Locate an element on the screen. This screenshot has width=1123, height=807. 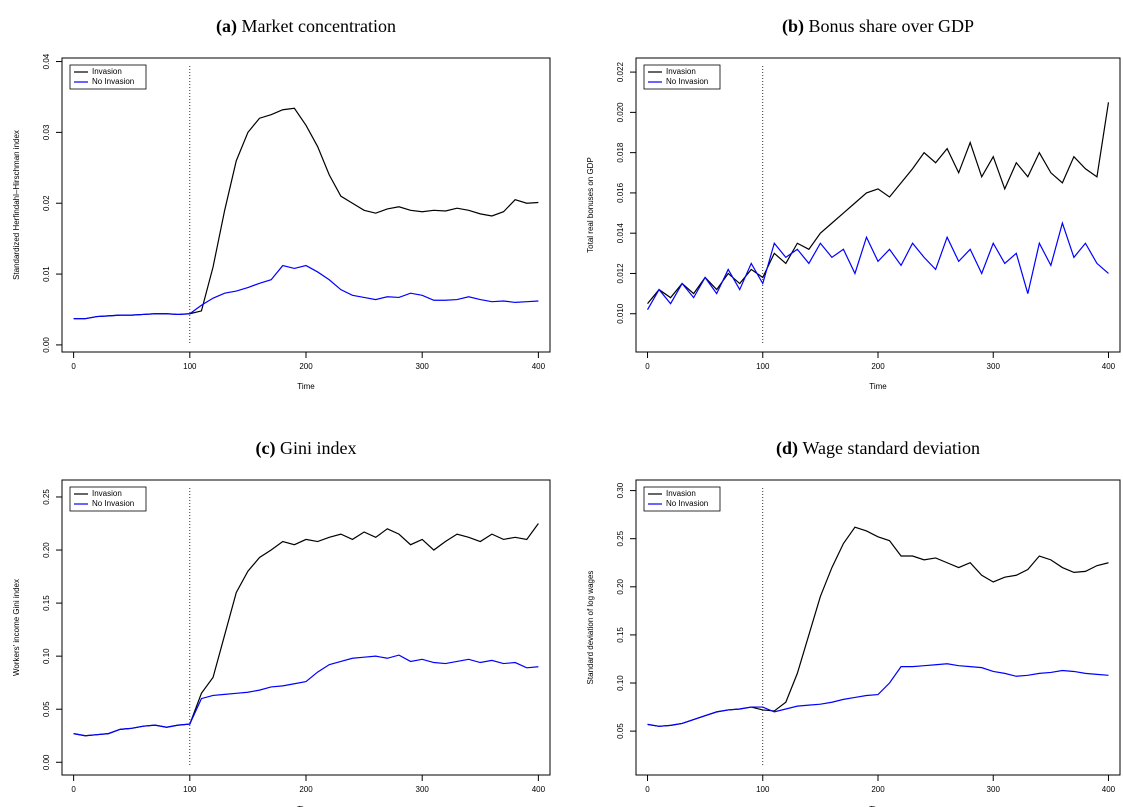
panel-label: (a) is located at coordinates (226, 26).